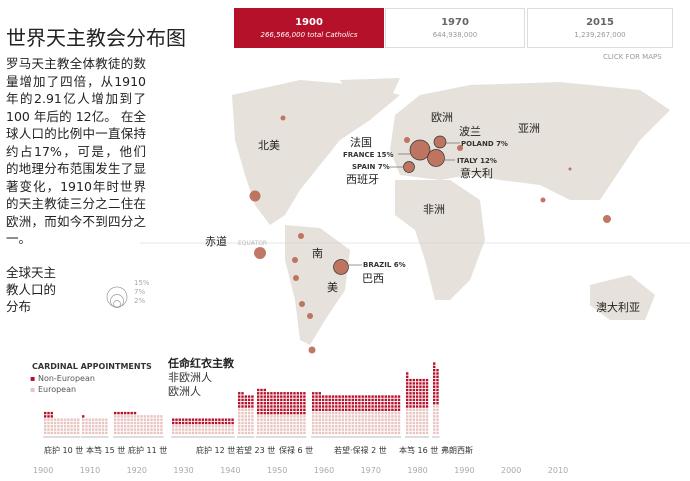 This screenshot has width=690, height=481. What do you see at coordinates (404, 204) in the screenshot?
I see `leader-lines` at bounding box center [404, 204].